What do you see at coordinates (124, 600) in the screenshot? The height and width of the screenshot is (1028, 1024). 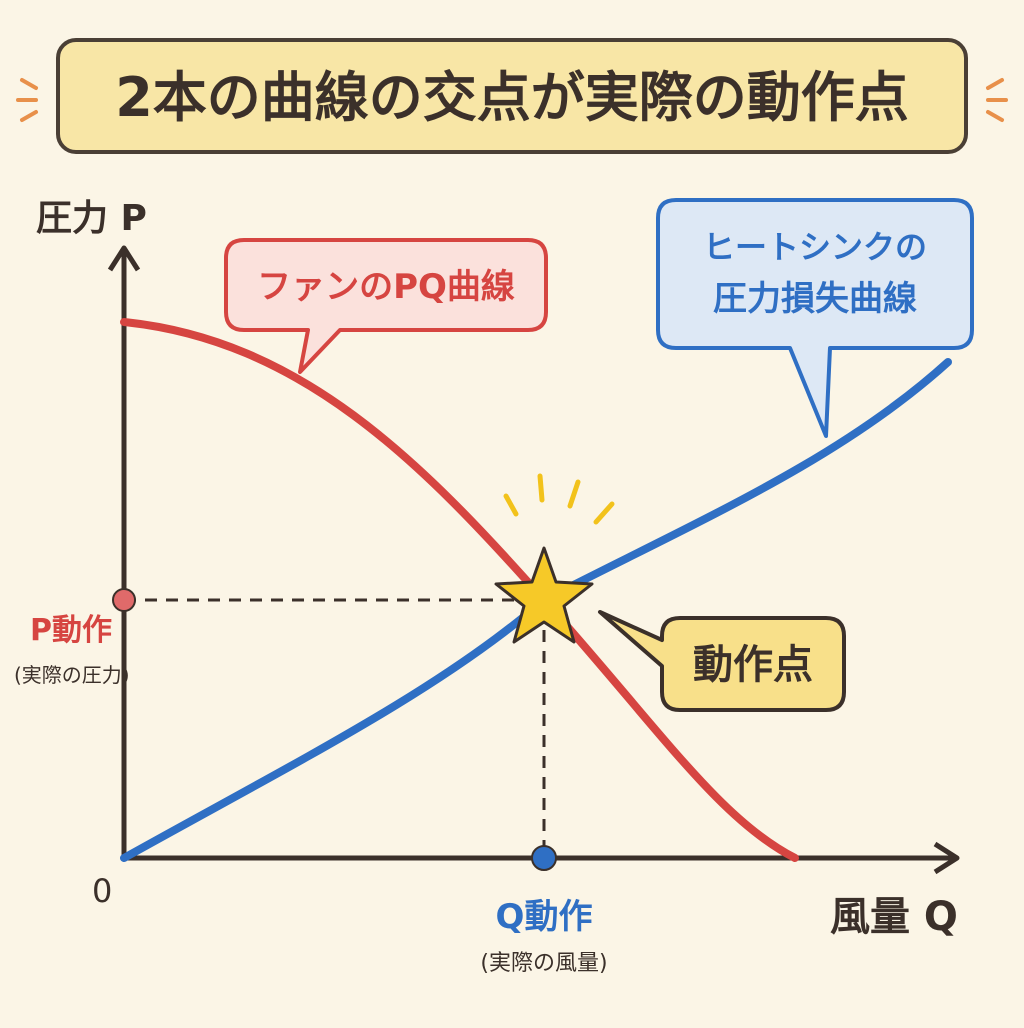 I see `p-operating-marker` at bounding box center [124, 600].